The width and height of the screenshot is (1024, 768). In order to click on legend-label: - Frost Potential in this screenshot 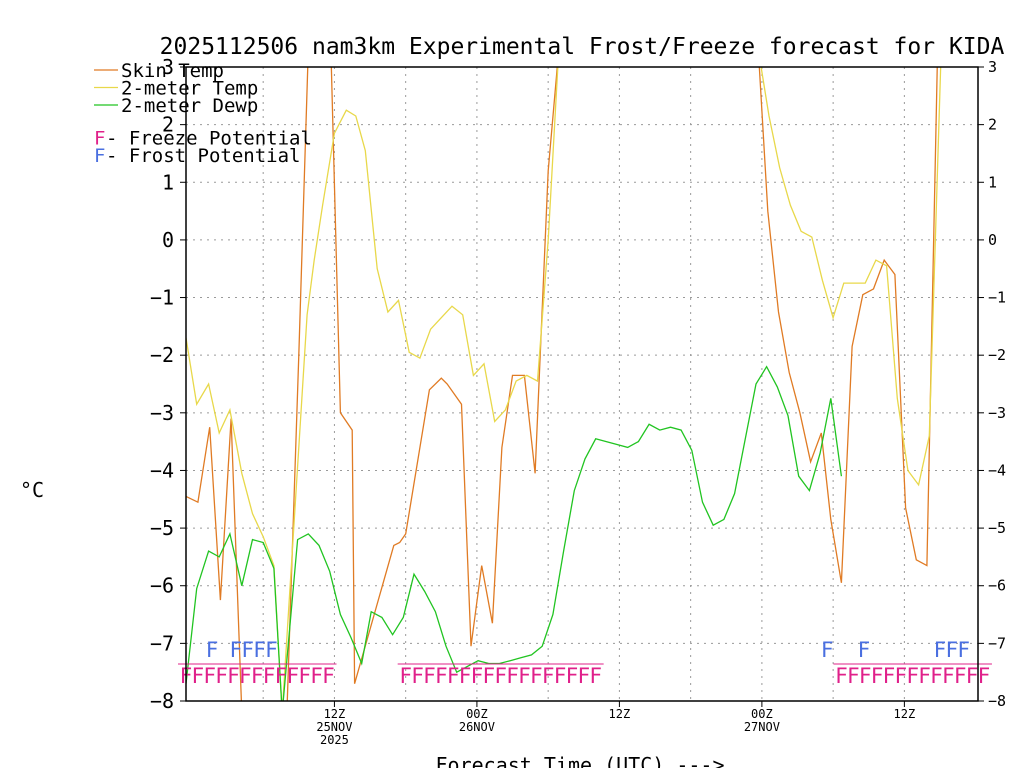, I will do `click(203, 156)`.